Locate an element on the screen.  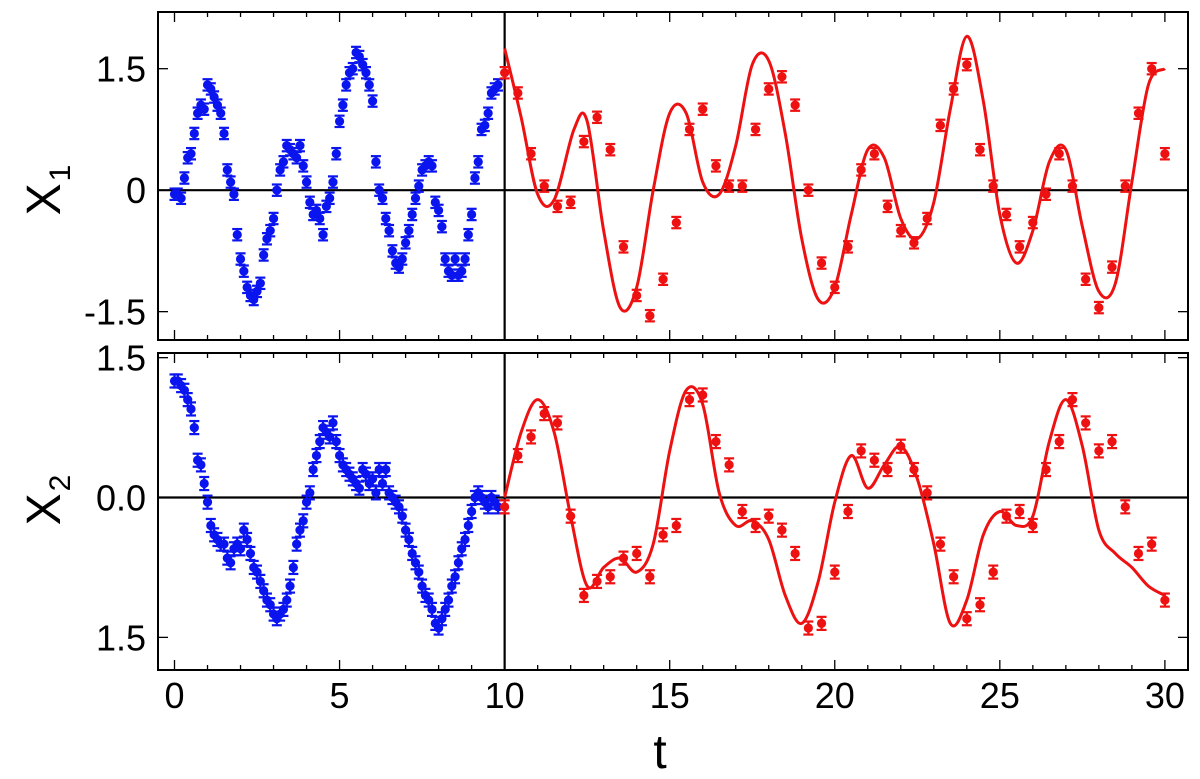
x1-y-tick-label: 1.5 is located at coordinates (121, 69).